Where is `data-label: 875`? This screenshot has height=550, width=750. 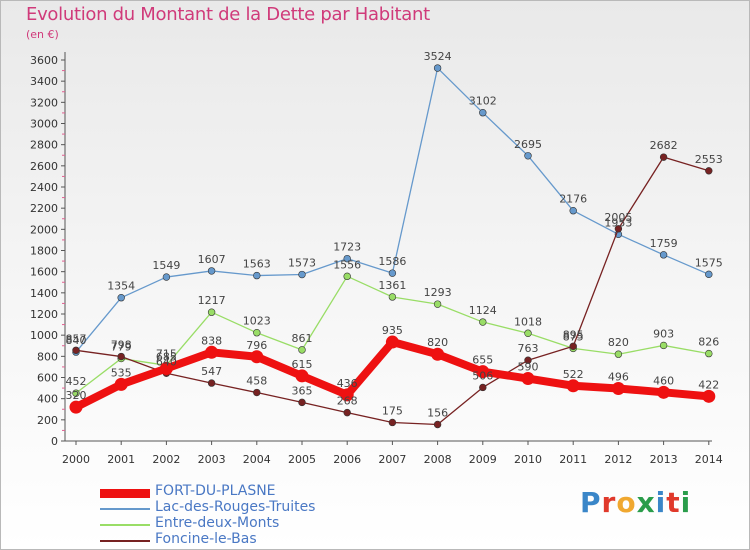
data-label: 875 is located at coordinates (573, 336).